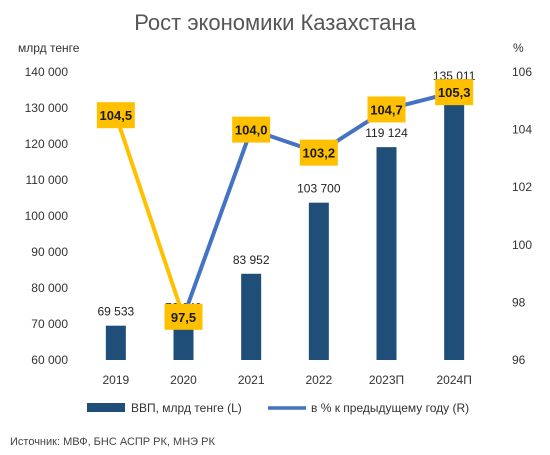 This screenshot has height=455, width=550. What do you see at coordinates (251, 380) in the screenshot?
I see `x-tick-label: 2021` at bounding box center [251, 380].